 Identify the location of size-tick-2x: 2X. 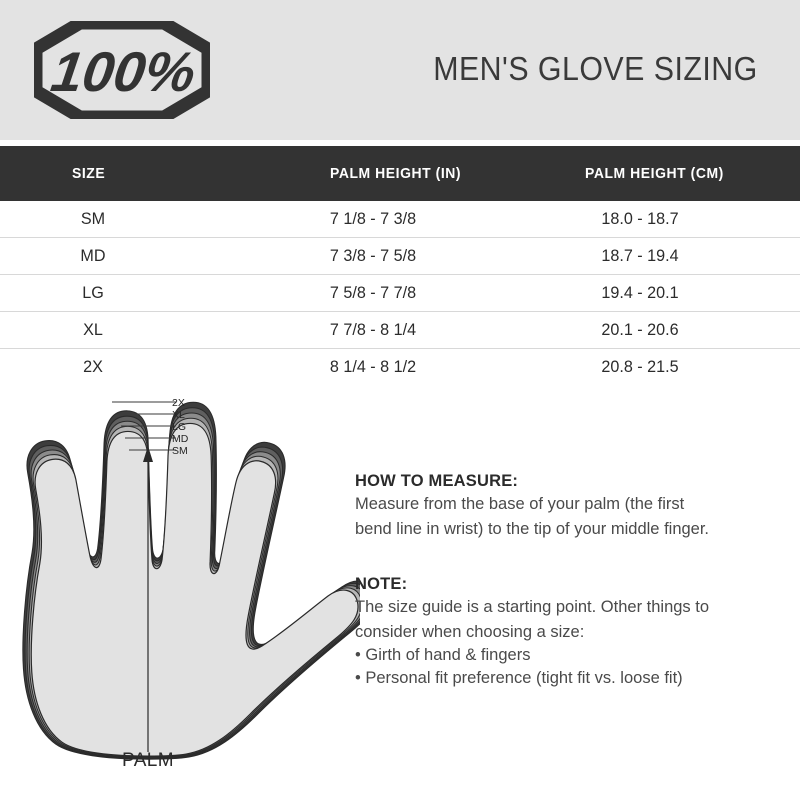
(178, 403).